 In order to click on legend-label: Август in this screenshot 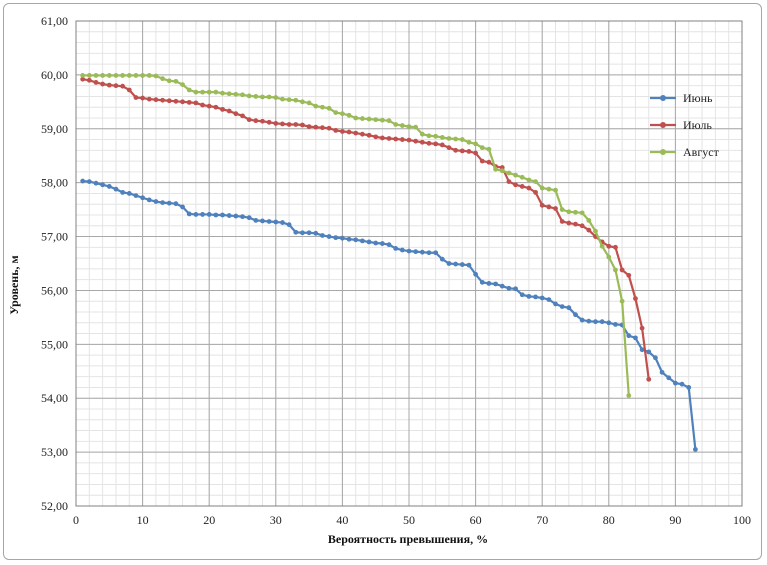, I will do `click(701, 152)`.